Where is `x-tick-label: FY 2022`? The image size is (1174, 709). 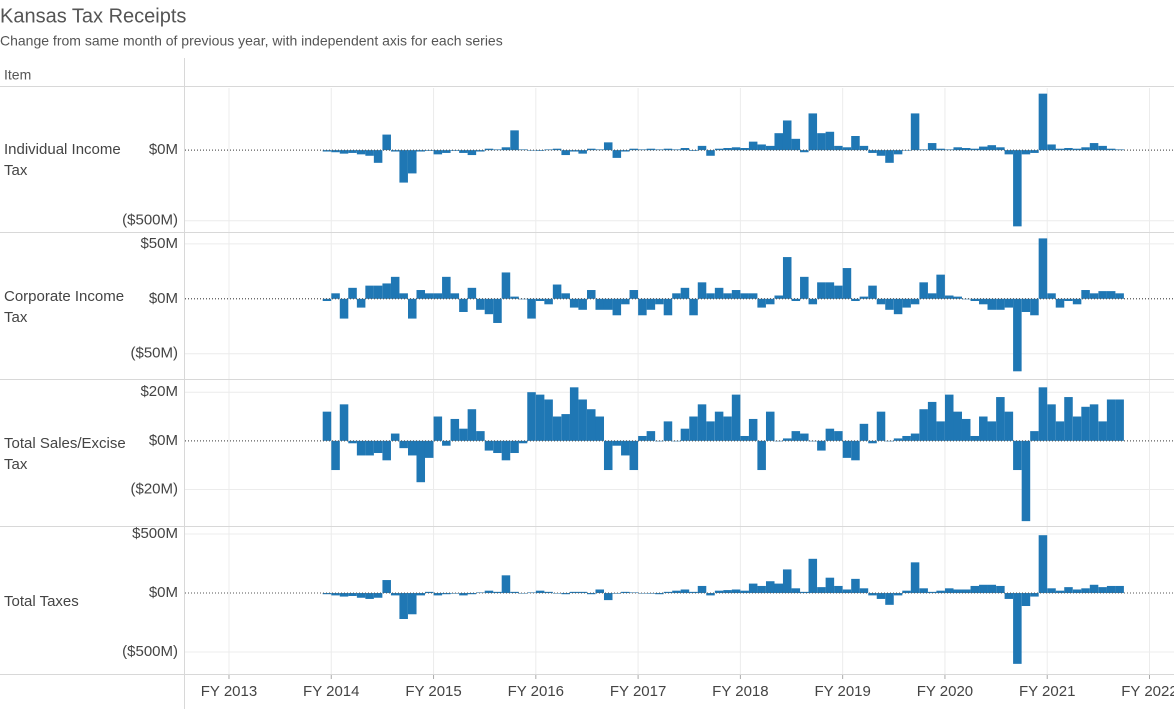 x-tick-label: FY 2022 is located at coordinates (1147, 691).